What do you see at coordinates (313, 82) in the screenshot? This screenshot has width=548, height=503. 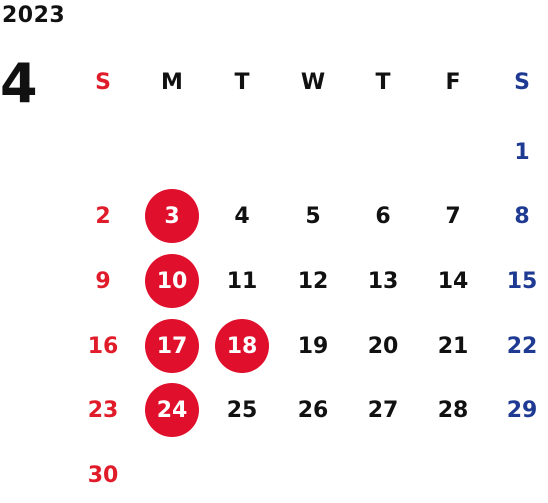 I see `weekday-header-wed: W` at bounding box center [313, 82].